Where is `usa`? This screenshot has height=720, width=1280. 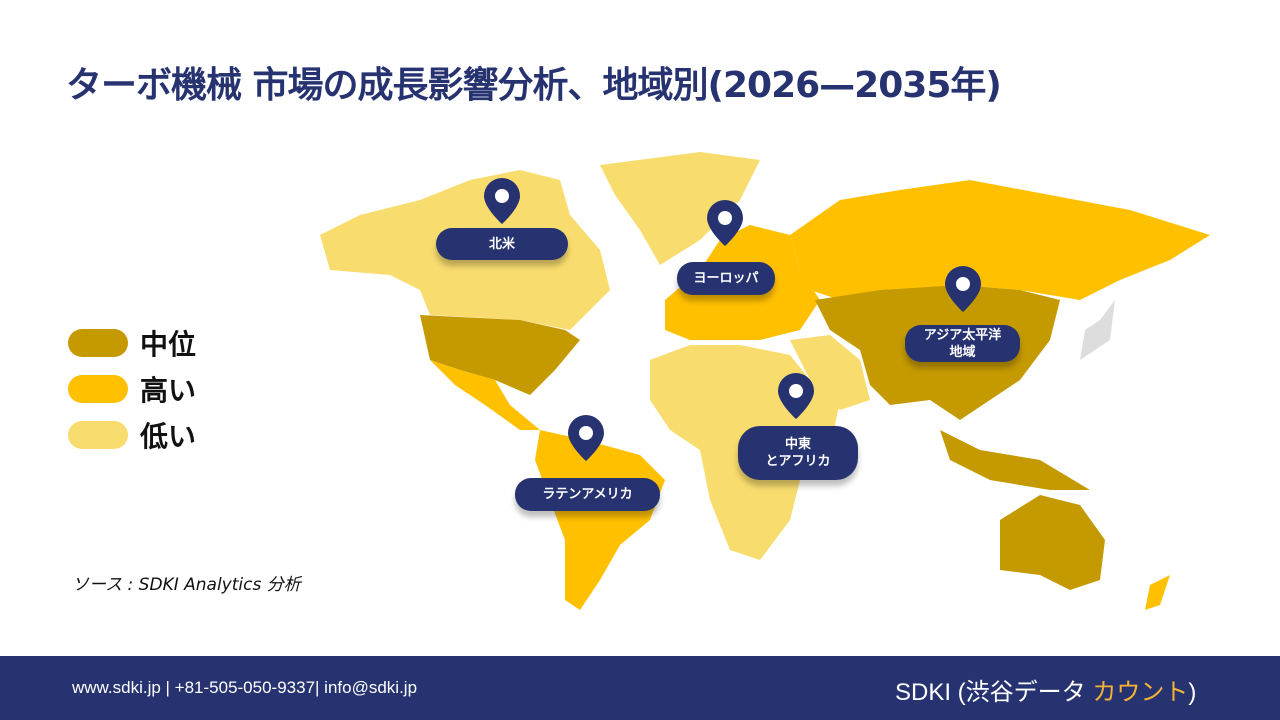
usa is located at coordinates (500, 355).